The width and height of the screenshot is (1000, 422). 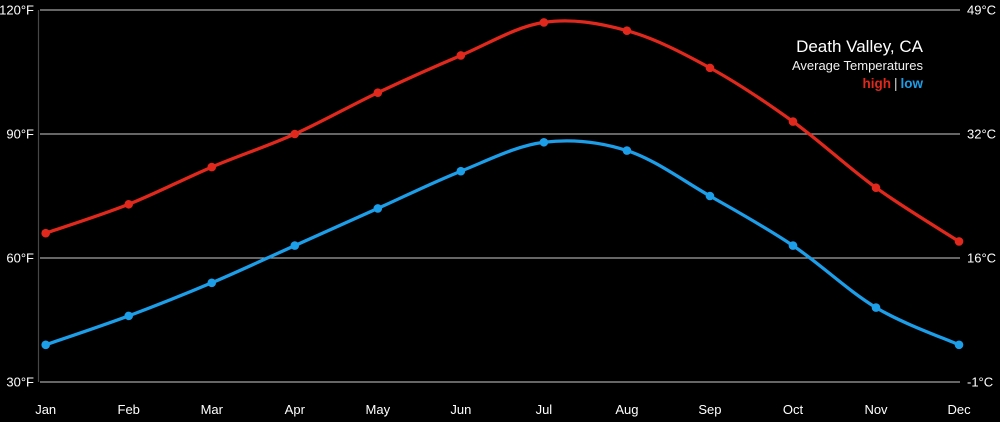 What do you see at coordinates (378, 409) in the screenshot?
I see `x-tick-label: May` at bounding box center [378, 409].